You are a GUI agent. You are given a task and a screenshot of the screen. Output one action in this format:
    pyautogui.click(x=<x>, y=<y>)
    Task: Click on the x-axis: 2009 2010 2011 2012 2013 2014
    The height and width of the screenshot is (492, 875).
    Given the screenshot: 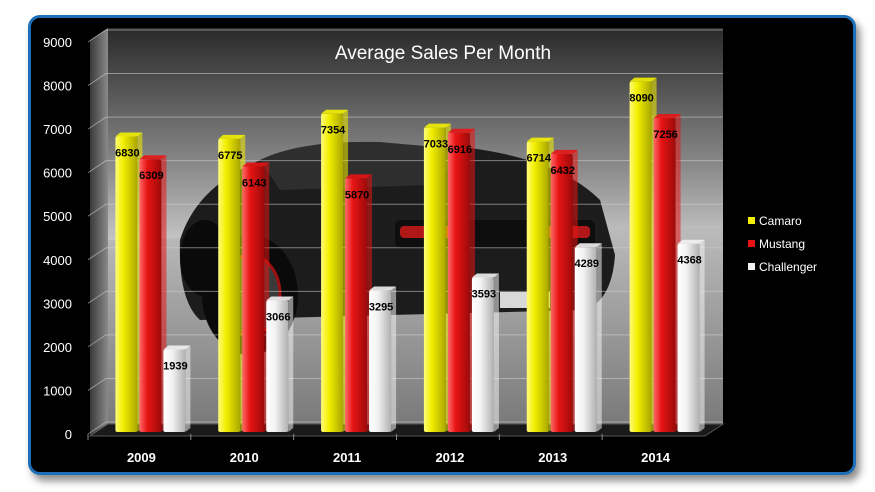 What is the action you would take?
    pyautogui.click(x=379, y=449)
    